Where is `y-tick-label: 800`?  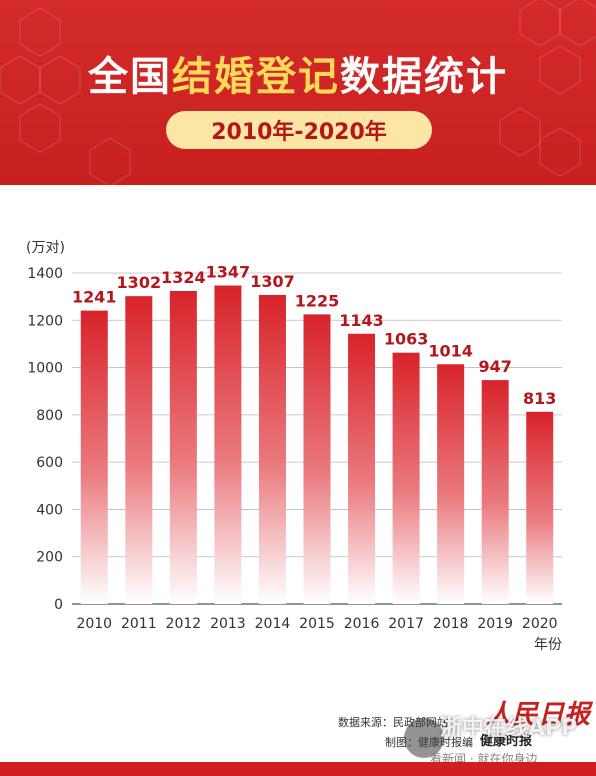 y-tick-label: 800 is located at coordinates (49, 416).